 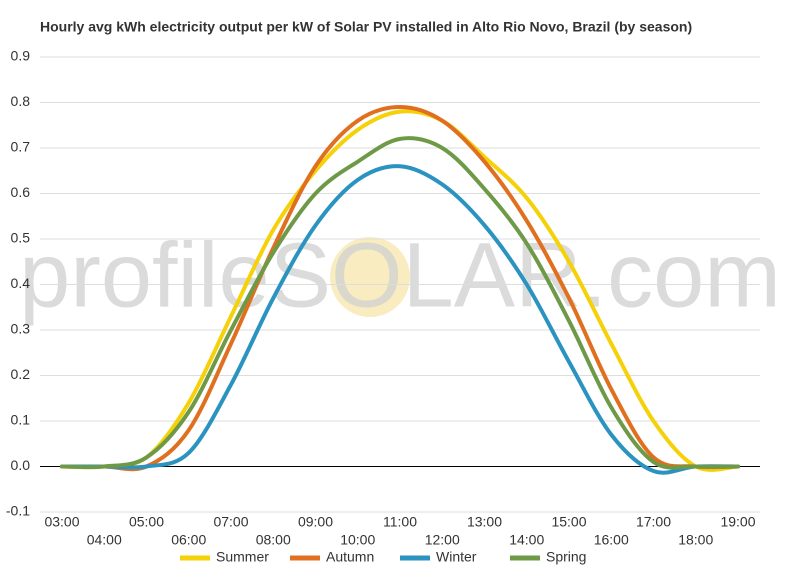 What do you see at coordinates (188, 540) in the screenshot?
I see `x-tick-label: 06:00` at bounding box center [188, 540].